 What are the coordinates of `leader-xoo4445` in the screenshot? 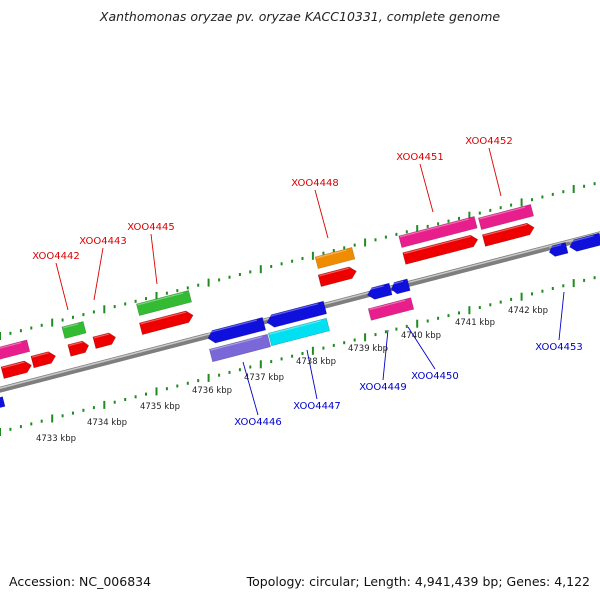 It's located at (154, 259).